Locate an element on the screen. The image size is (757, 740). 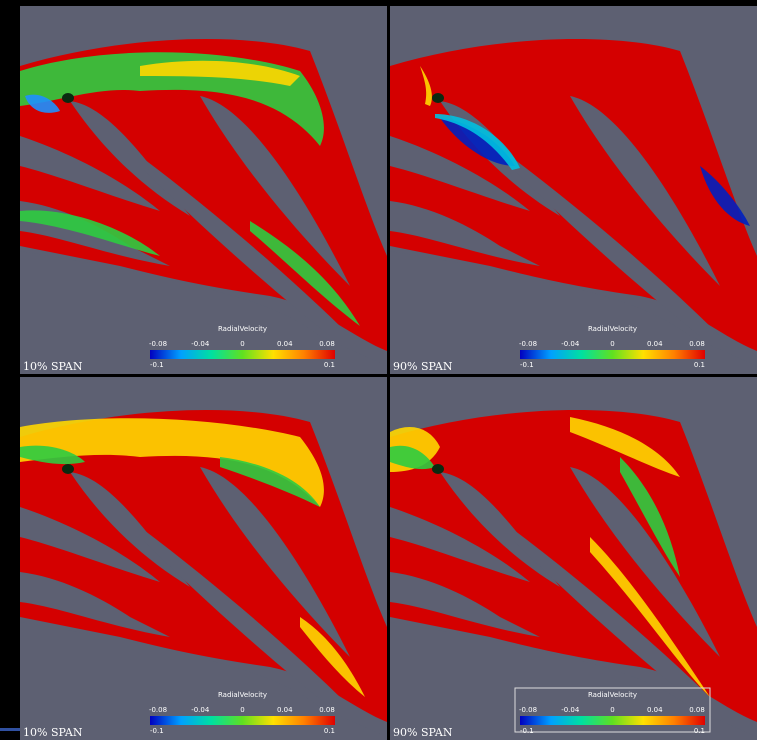
colorbar-box is located at coordinates (612, 710).